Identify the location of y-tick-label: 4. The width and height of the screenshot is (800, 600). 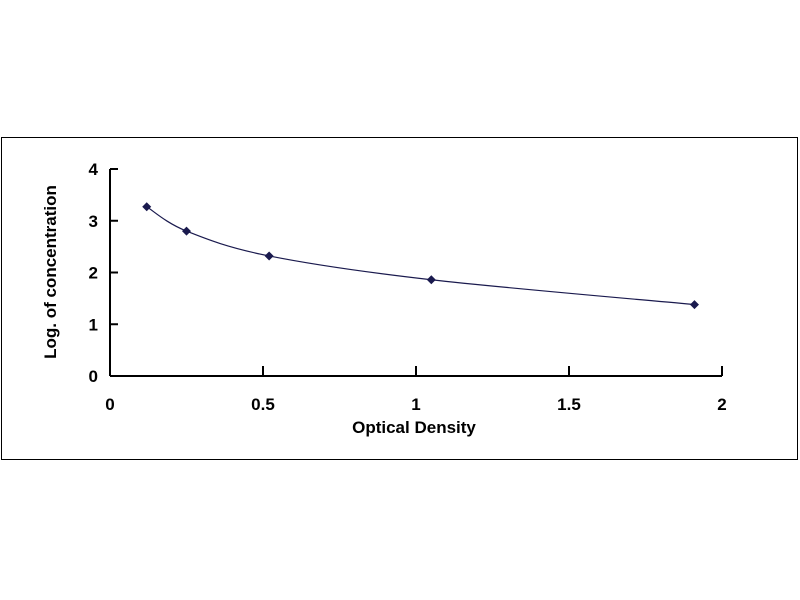
(94, 169).